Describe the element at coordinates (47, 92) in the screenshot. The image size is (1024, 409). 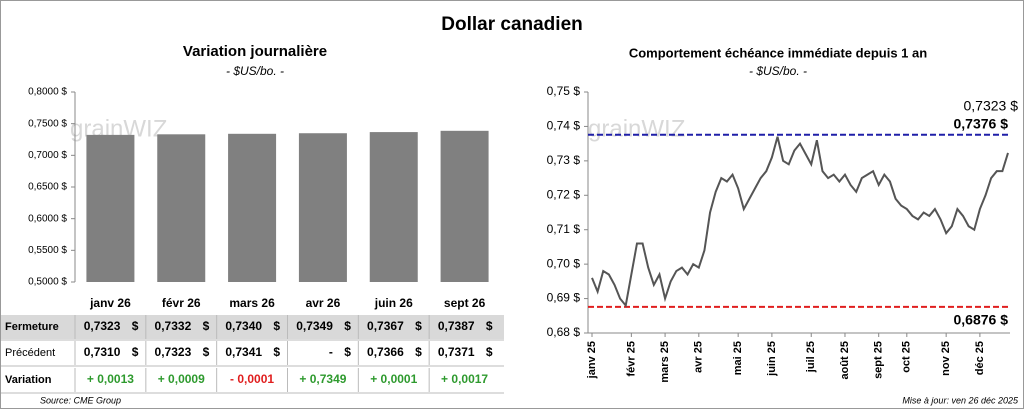
I see `y-tick-label: 0,8000 $` at that location.